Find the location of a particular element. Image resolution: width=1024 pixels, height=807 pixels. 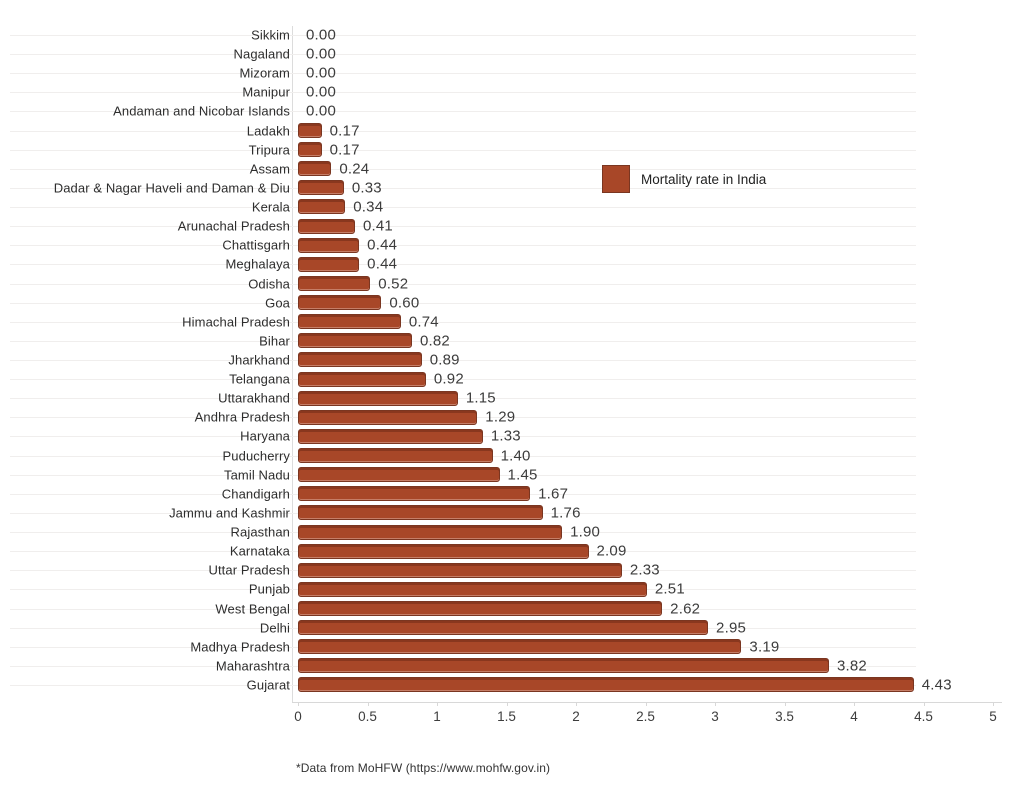

chart-row: Chandigarh 1.67 is located at coordinates (512, 493).